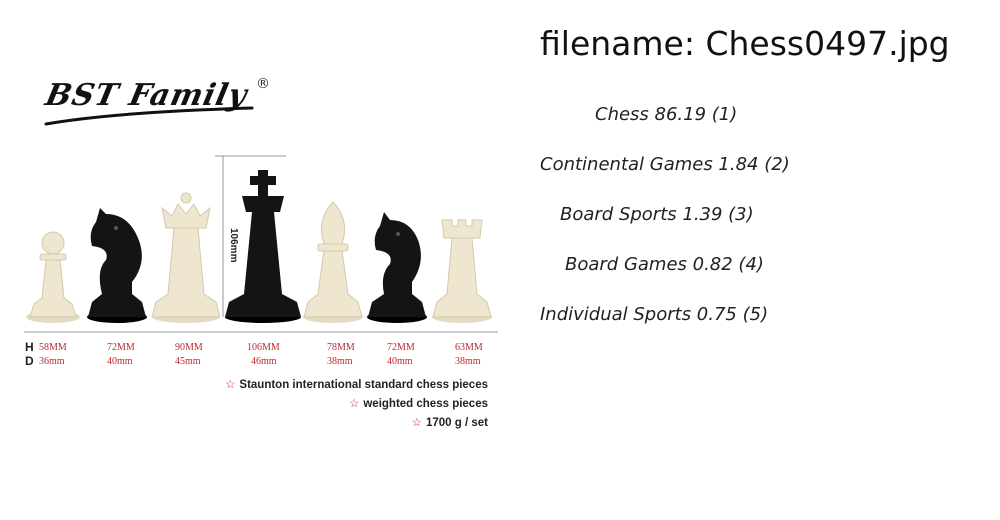  I want to click on height-cell: 78MM, so click(341, 347).